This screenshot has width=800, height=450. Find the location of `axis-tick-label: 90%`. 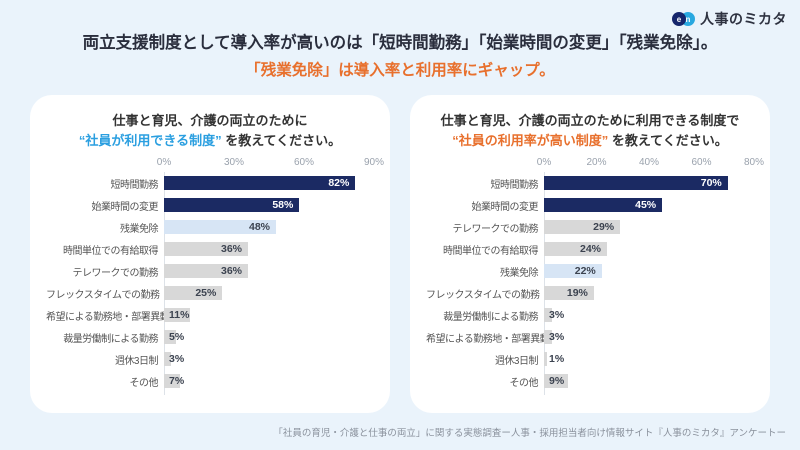

axis-tick-label: 90% is located at coordinates (374, 163).